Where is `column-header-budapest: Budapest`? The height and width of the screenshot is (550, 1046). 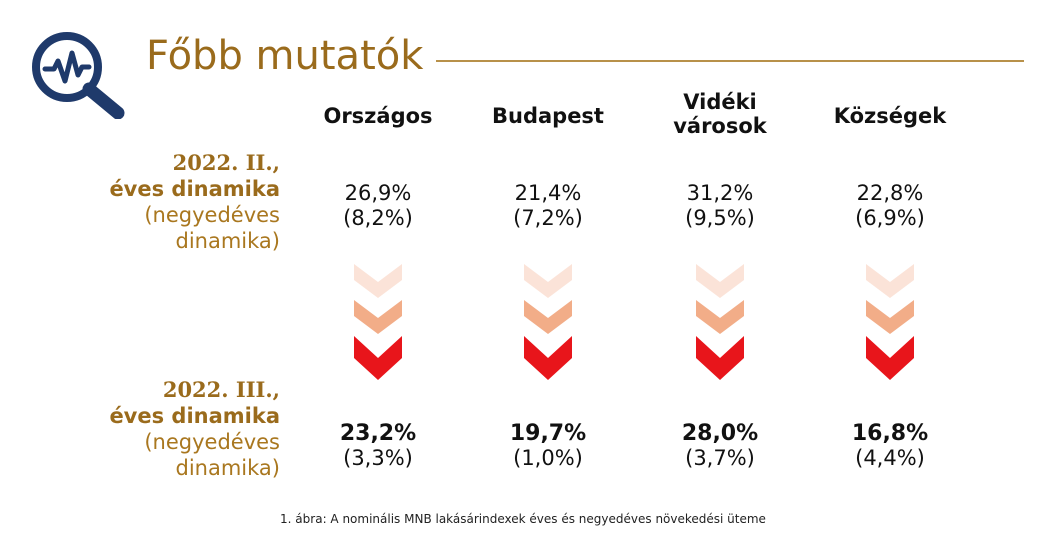 column-header-budapest: Budapest is located at coordinates (548, 116).